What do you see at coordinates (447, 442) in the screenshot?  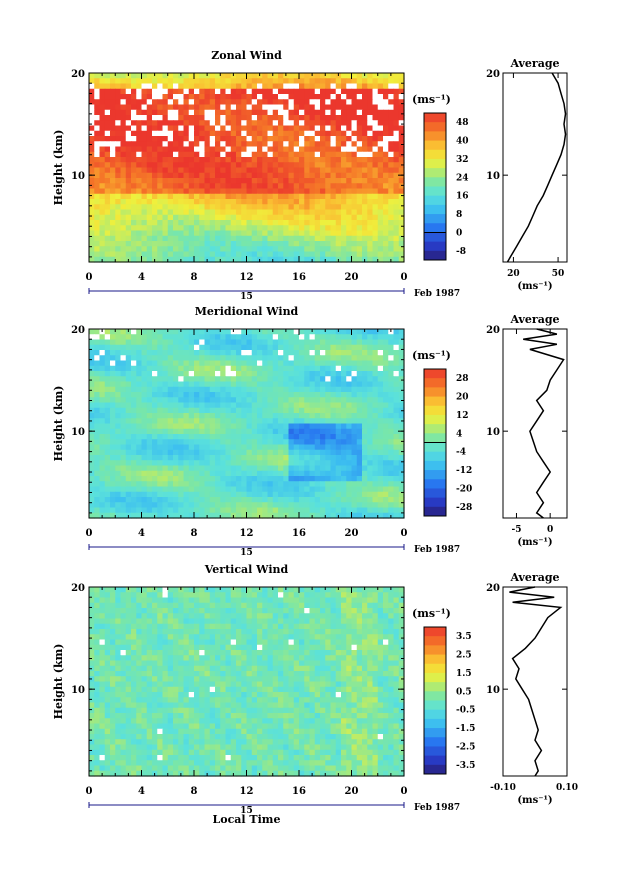 I see `colorbar: 28 20 12 4 -4 -12 -20 -28` at bounding box center [447, 442].